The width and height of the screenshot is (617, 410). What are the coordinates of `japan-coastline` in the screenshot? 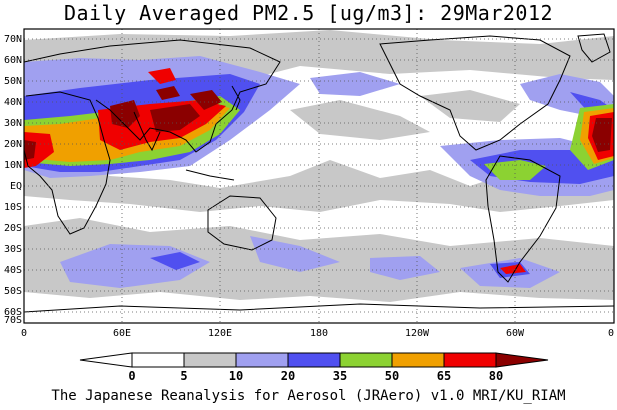 It's located at (236, 98).